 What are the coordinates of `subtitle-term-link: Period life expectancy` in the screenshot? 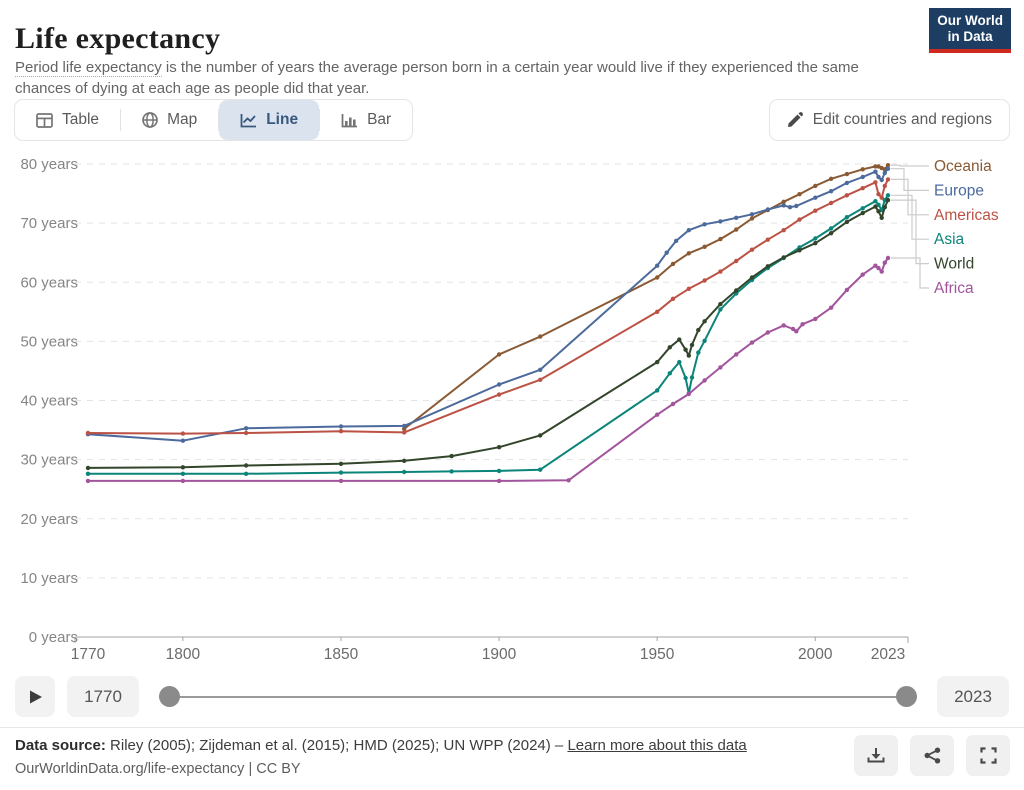 It's located at (88, 68).